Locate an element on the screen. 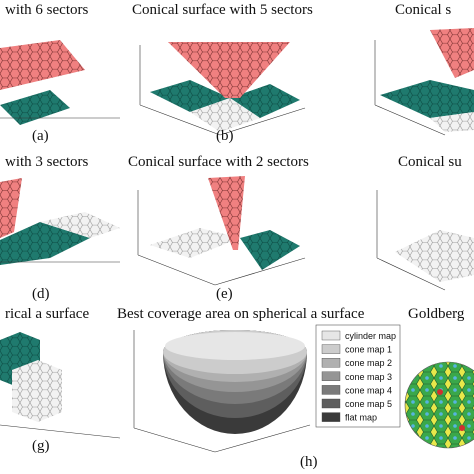 This screenshot has width=474, height=474. panel-c: Conical s is located at coordinates (424, 69).